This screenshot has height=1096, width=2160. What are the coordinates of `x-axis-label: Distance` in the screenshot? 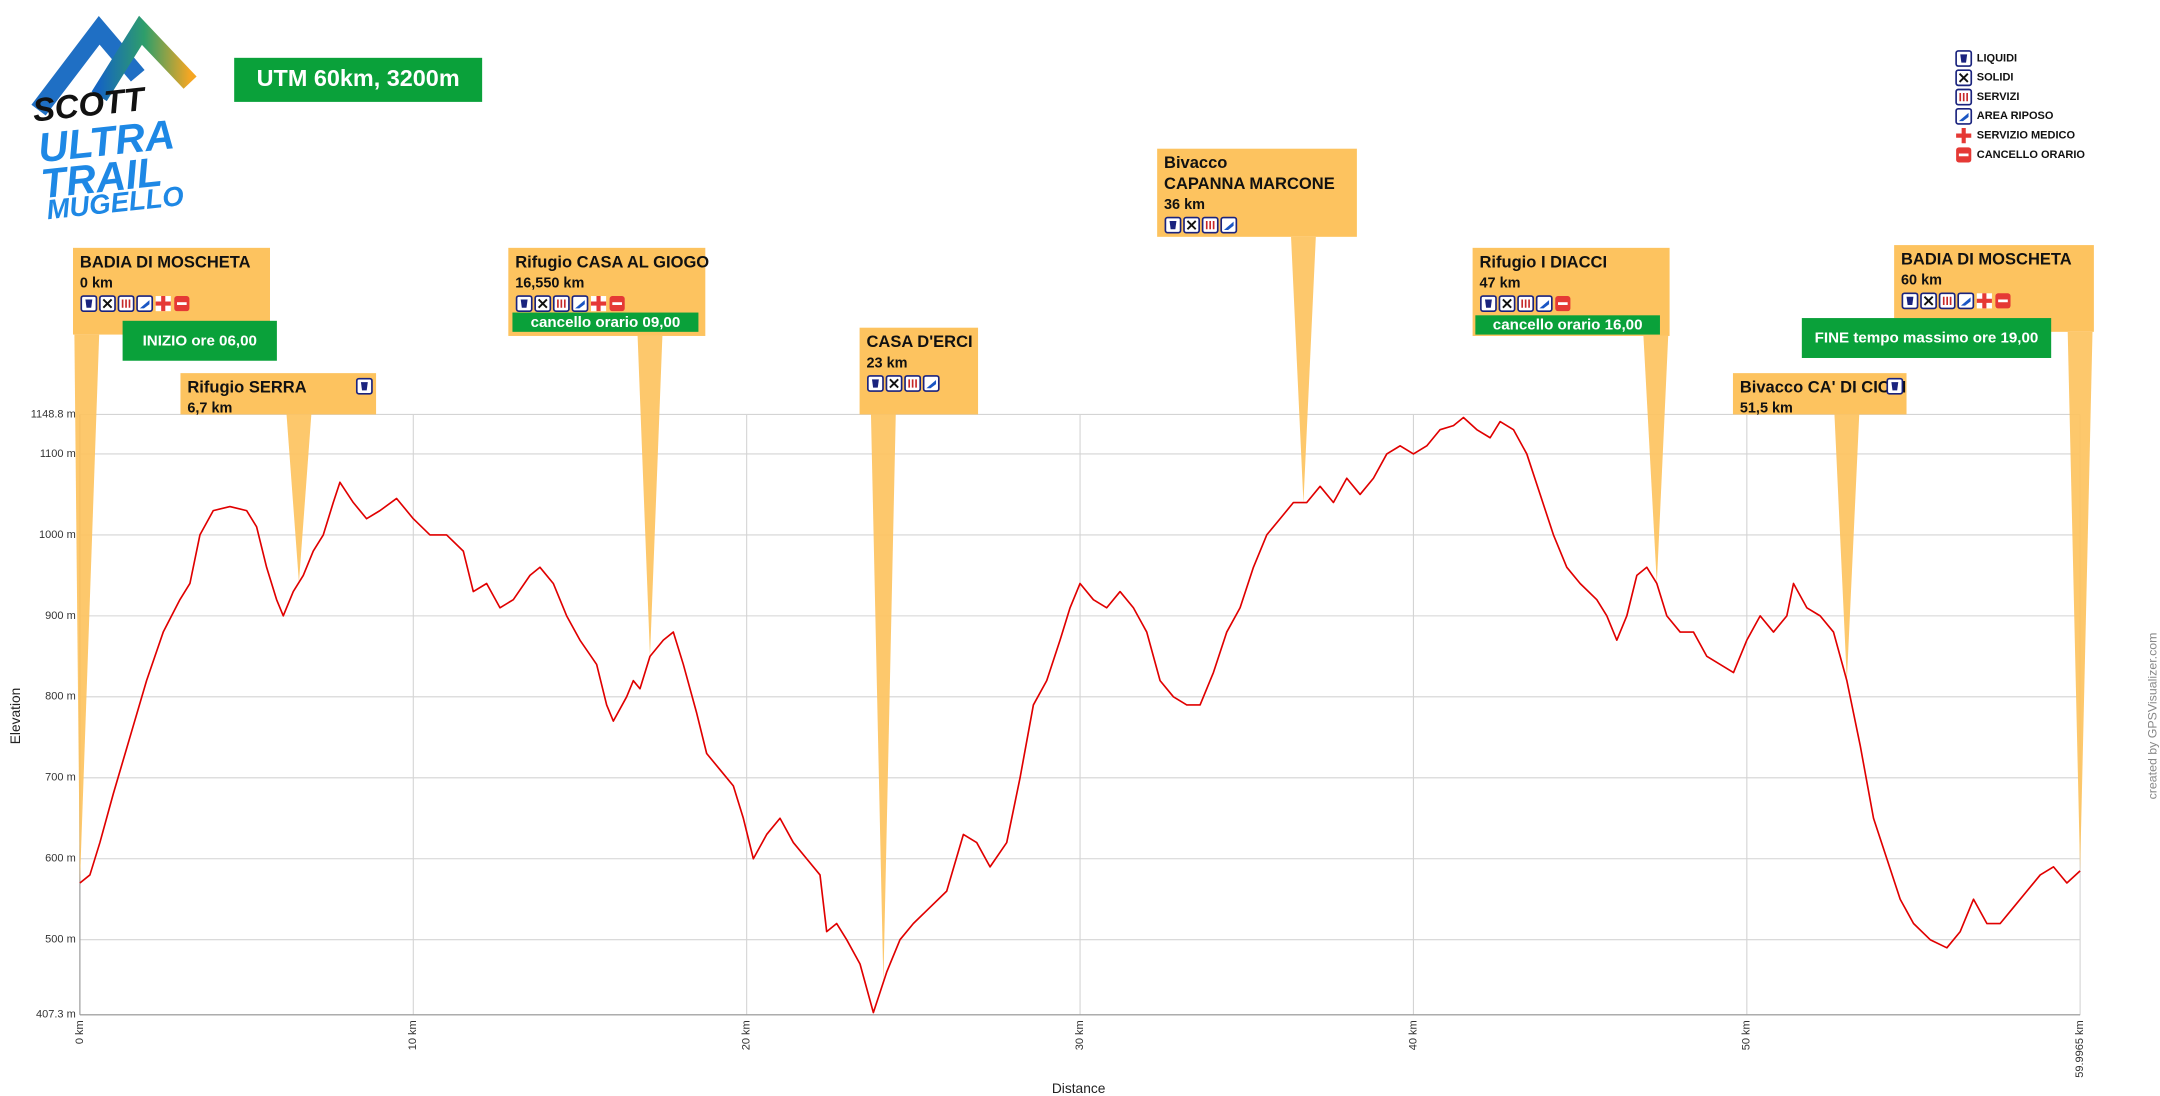 It's located at (1079, 1088).